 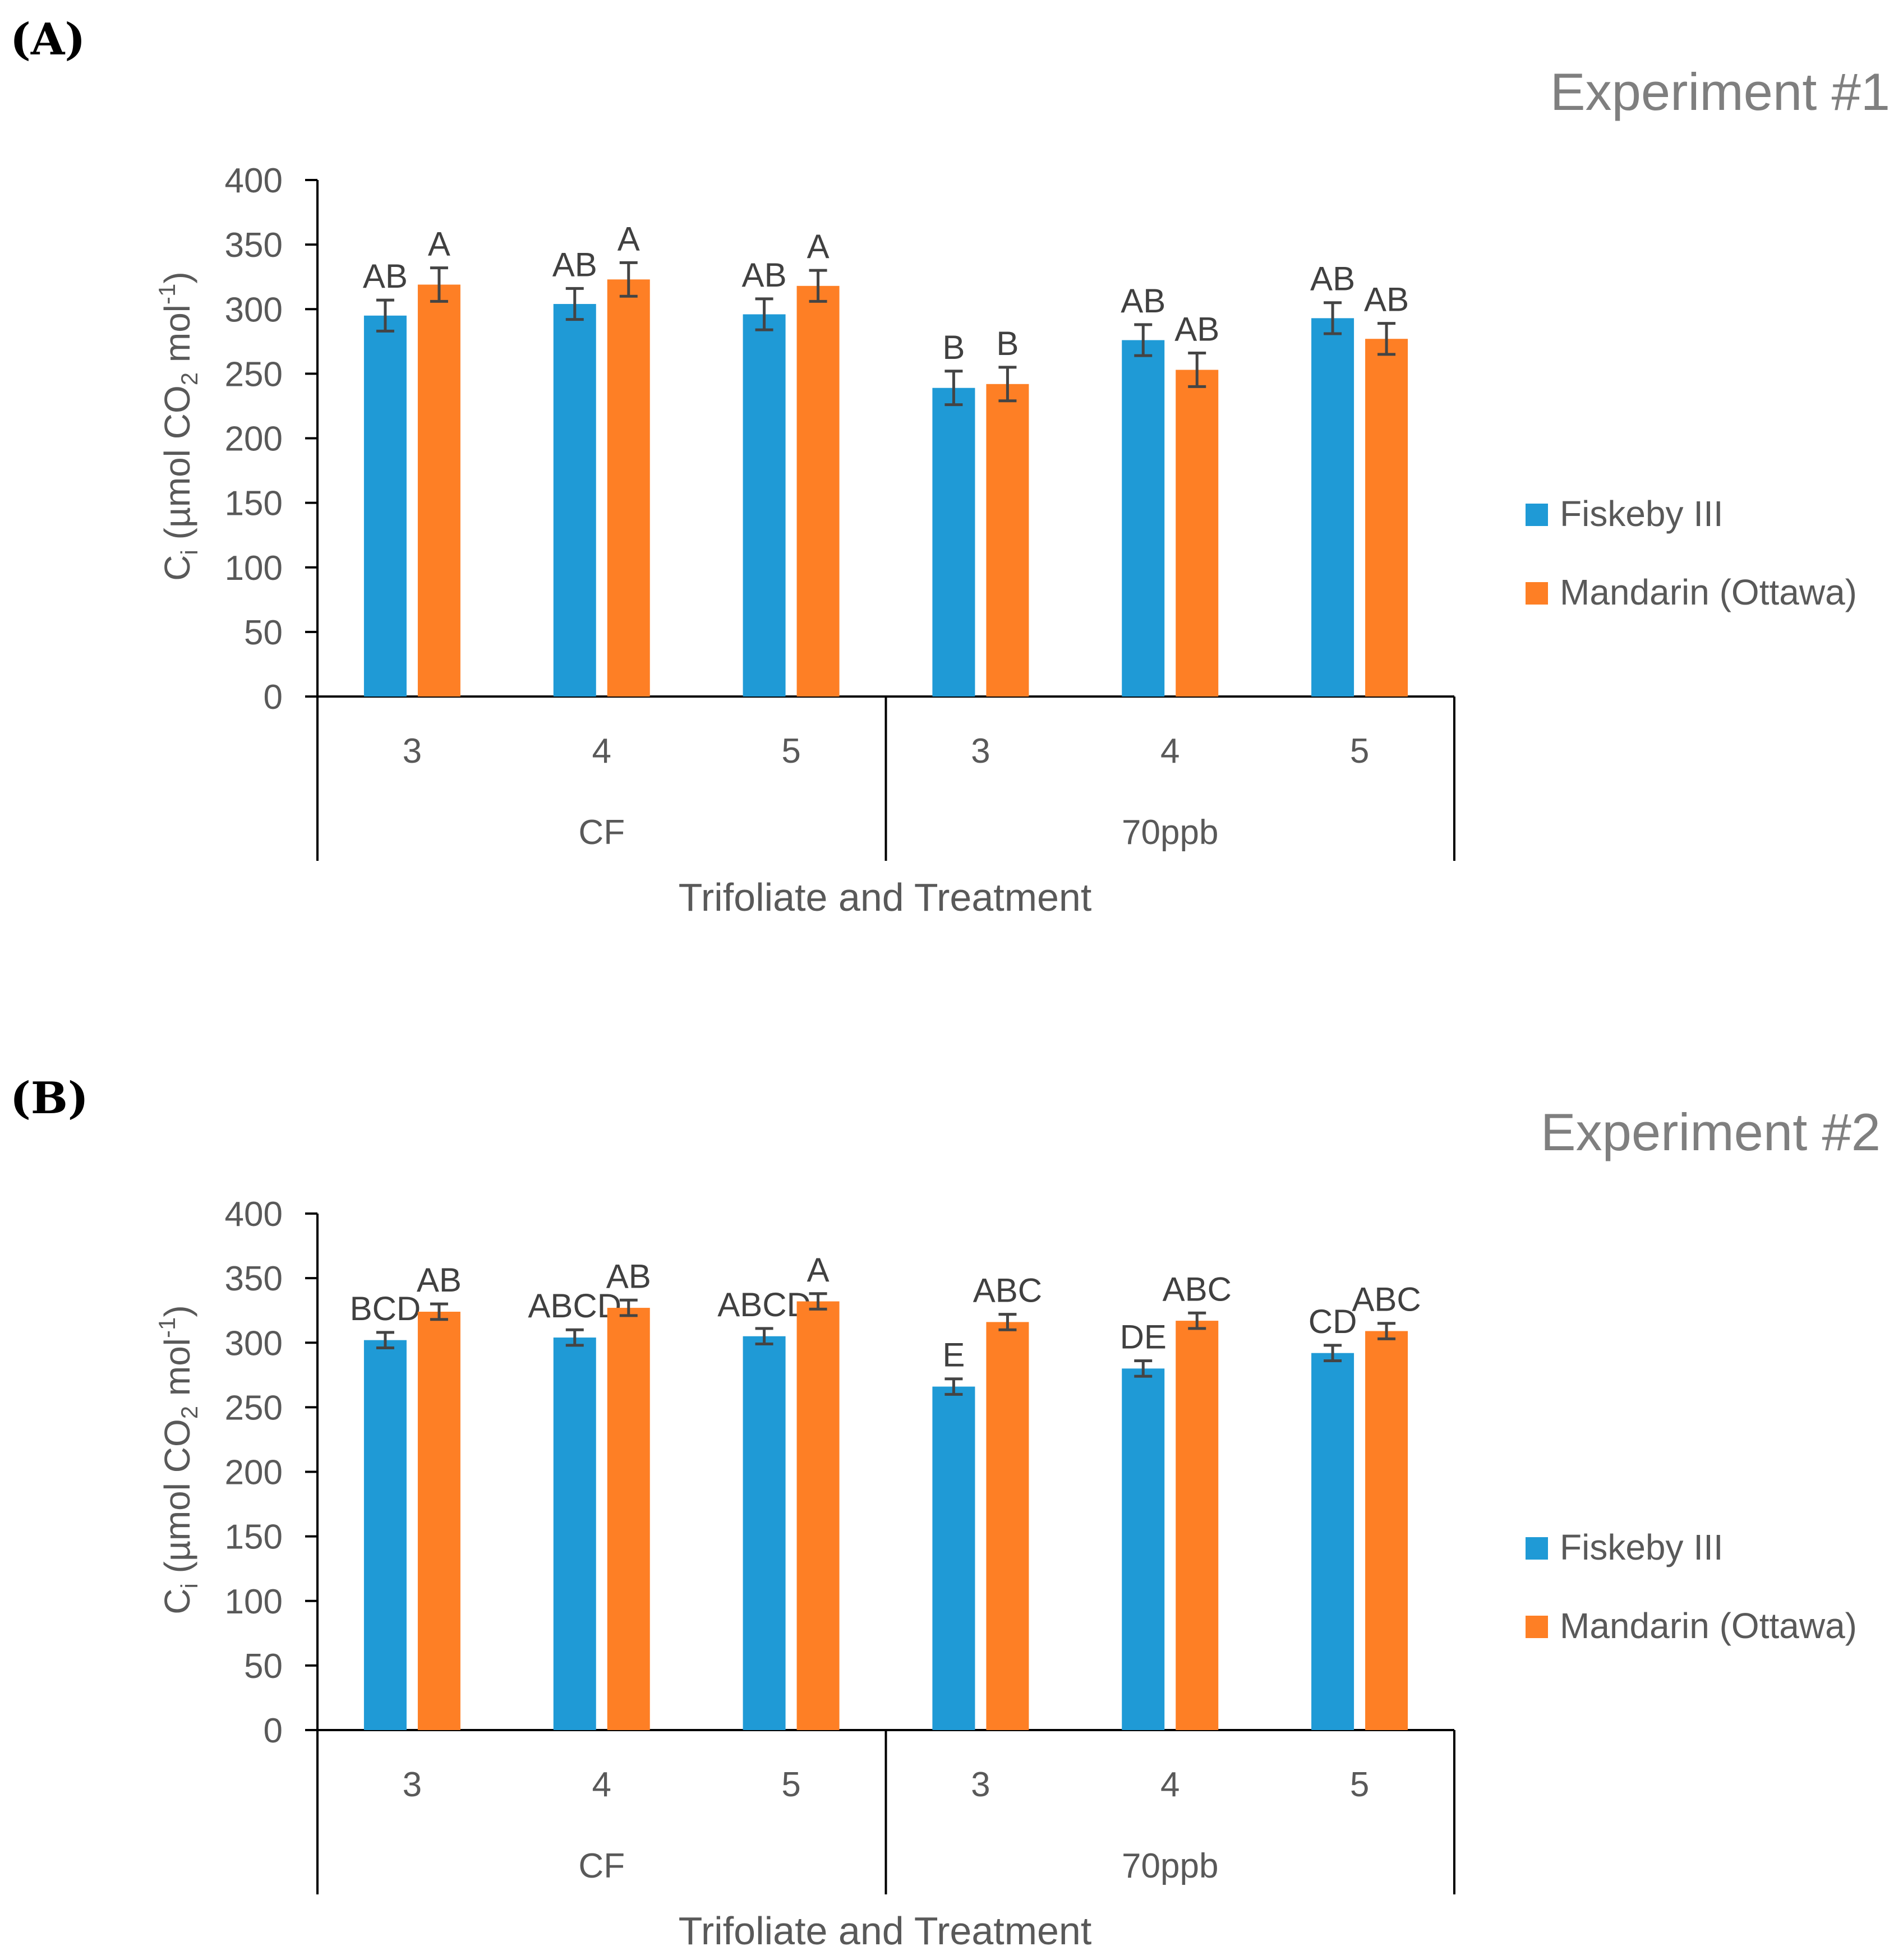 I want to click on chart-title: Experiment #2, so click(x=1711, y=1132).